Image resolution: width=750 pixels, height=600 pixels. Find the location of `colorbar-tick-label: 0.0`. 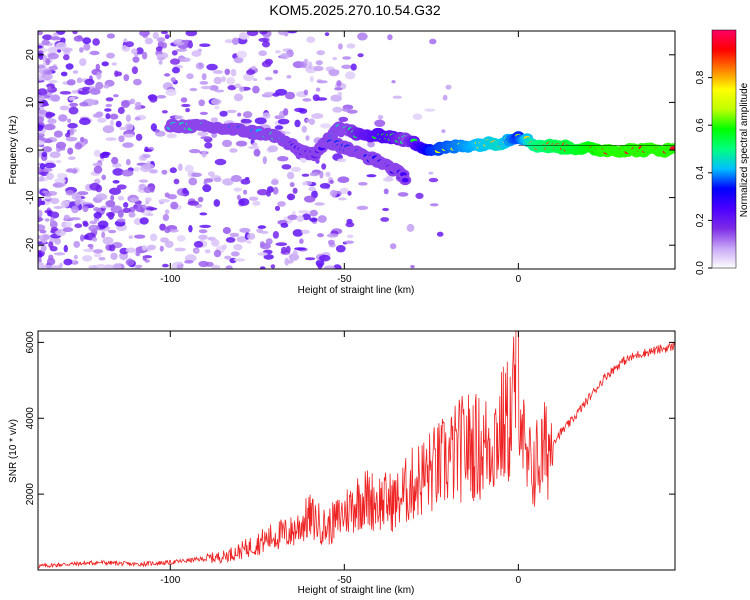

colorbar-tick-label: 0.0 is located at coordinates (700, 268).